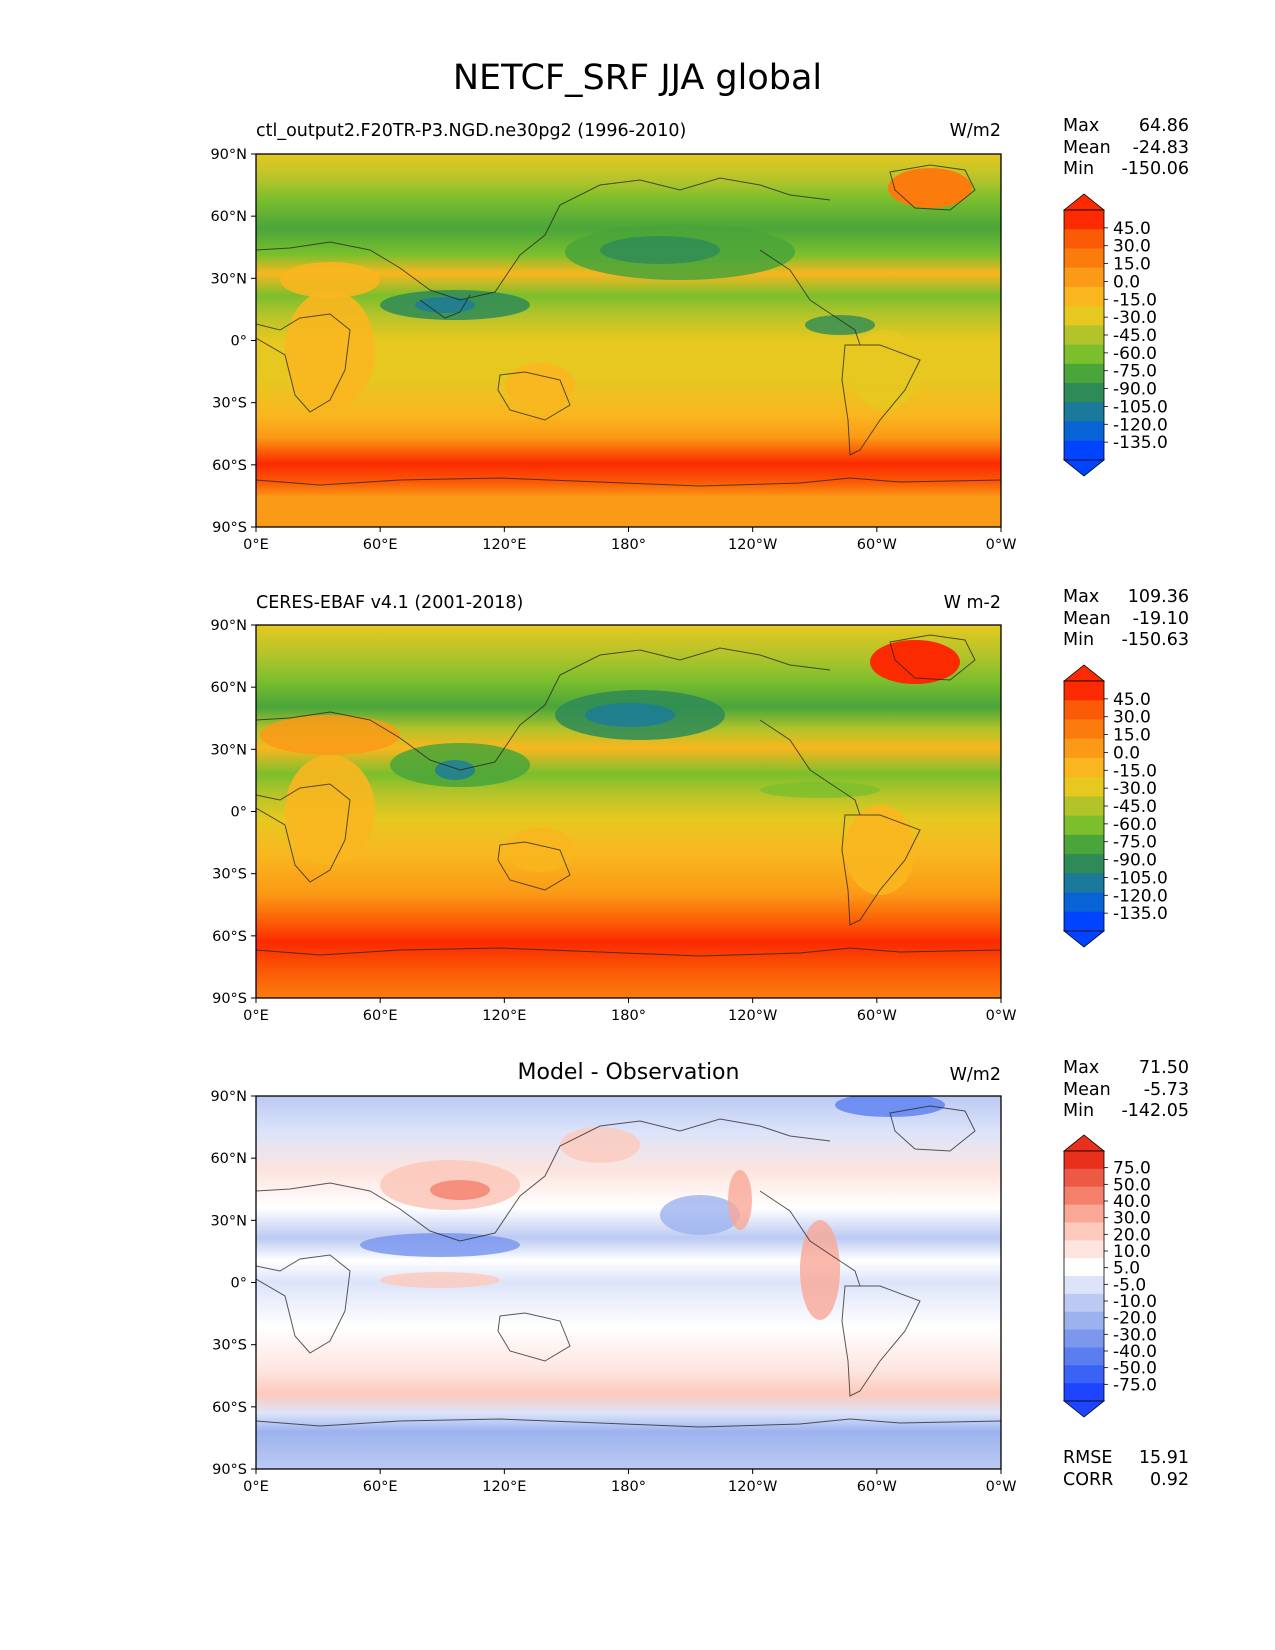  I want to click on colorbar-label: -15.0, so click(1135, 300).